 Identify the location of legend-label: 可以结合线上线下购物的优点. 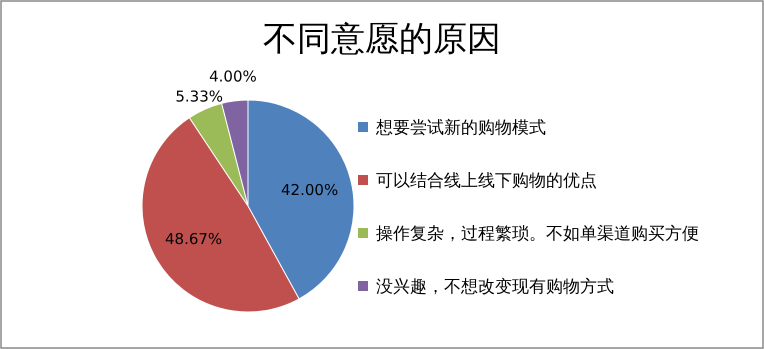
(486, 181).